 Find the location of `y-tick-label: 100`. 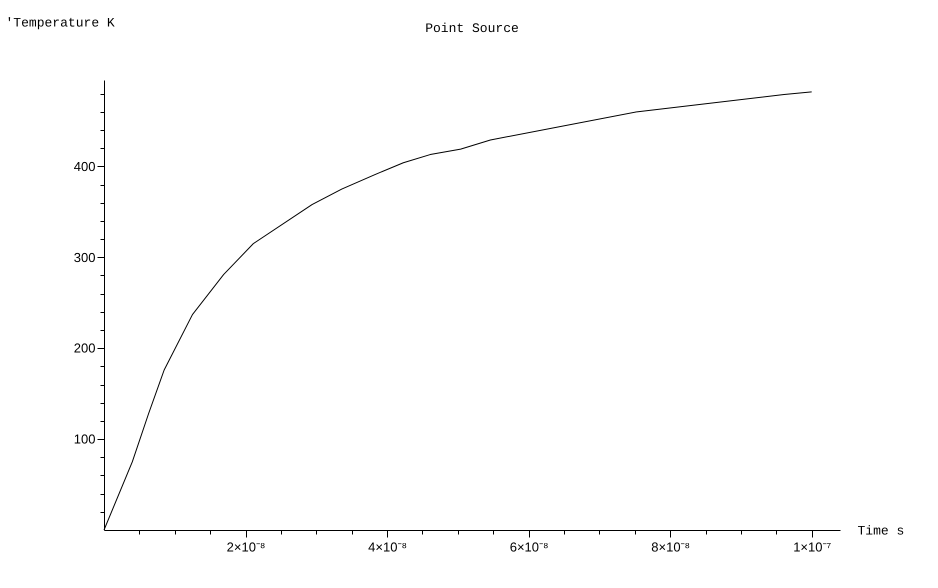

y-tick-label: 100 is located at coordinates (85, 439).